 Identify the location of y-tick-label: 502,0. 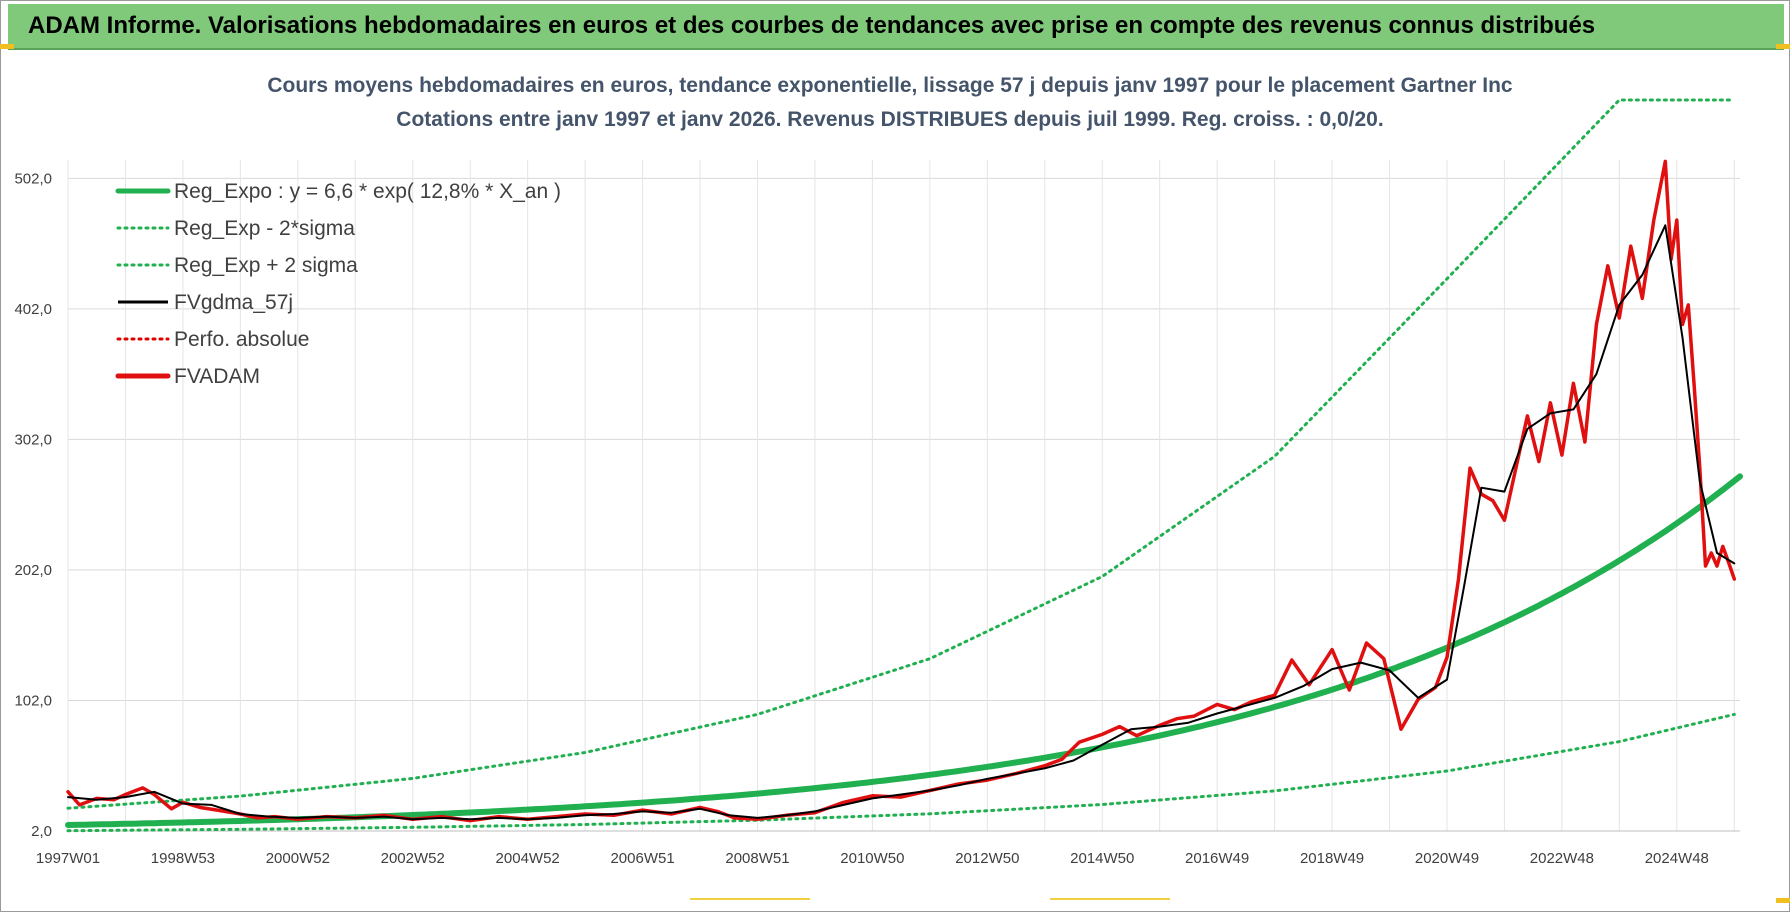
(33, 178).